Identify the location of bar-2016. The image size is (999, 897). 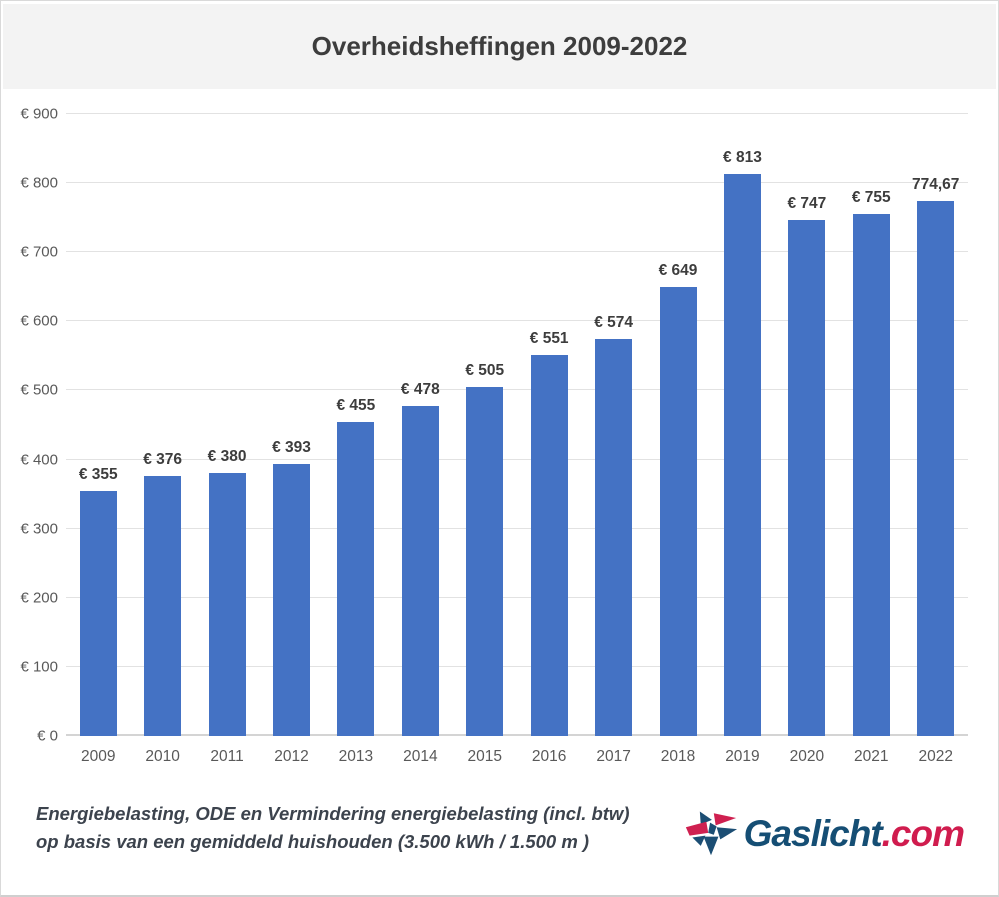
(549, 545).